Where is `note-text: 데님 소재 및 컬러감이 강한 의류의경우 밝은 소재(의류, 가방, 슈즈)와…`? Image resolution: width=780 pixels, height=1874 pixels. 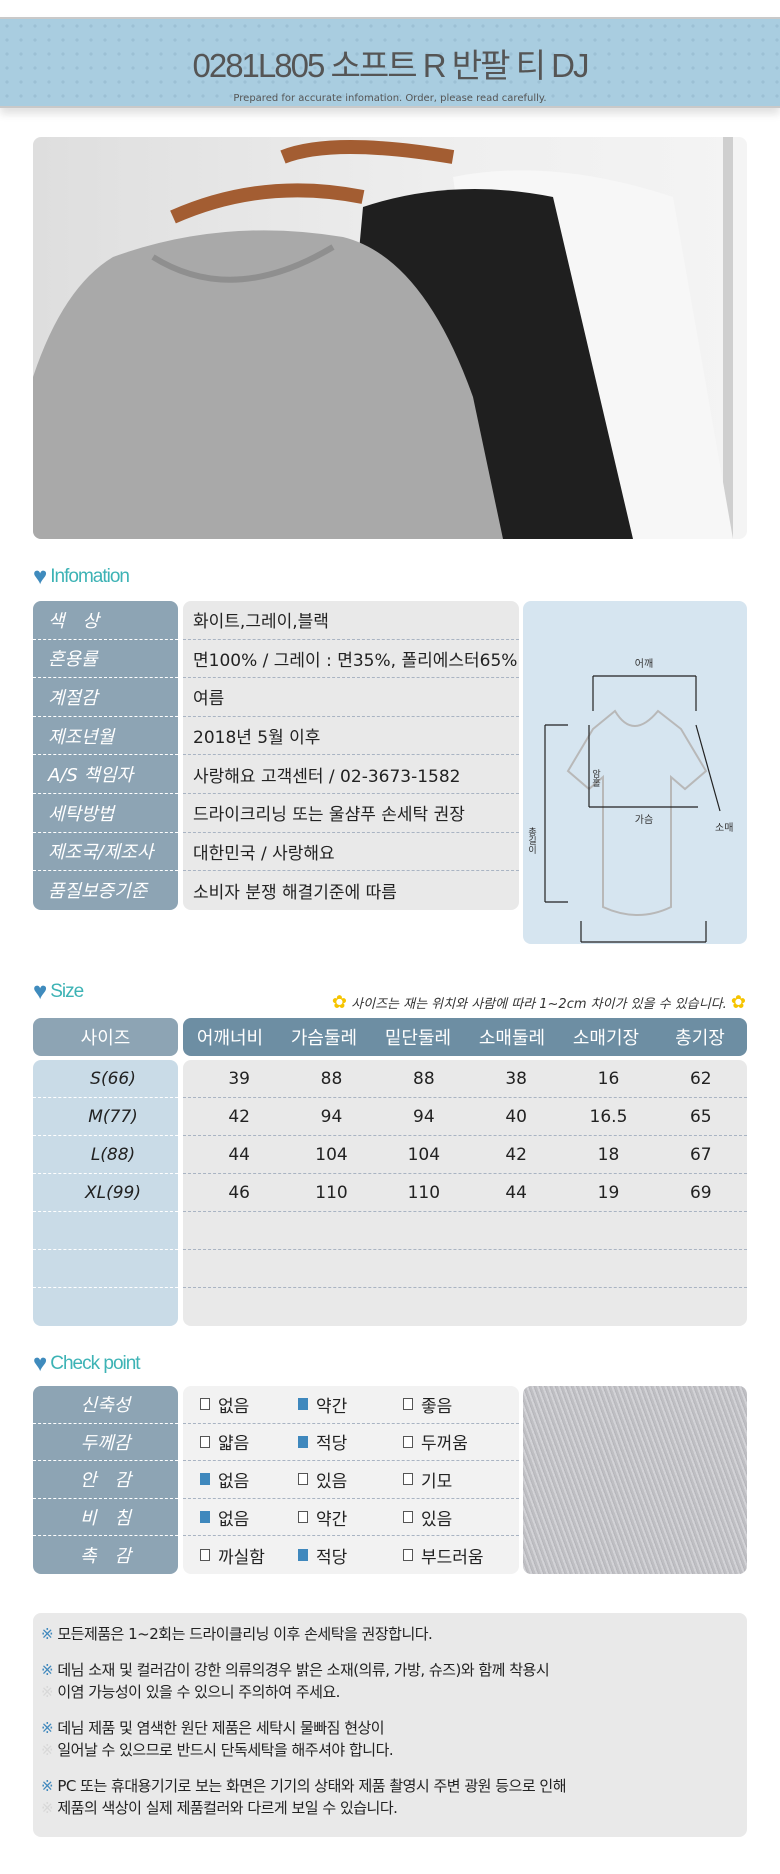
note-text: 데님 소재 및 컬러감이 강한 의류의경우 밝은 소재(의류, 가방, 슈즈)와… is located at coordinates (303, 1670).